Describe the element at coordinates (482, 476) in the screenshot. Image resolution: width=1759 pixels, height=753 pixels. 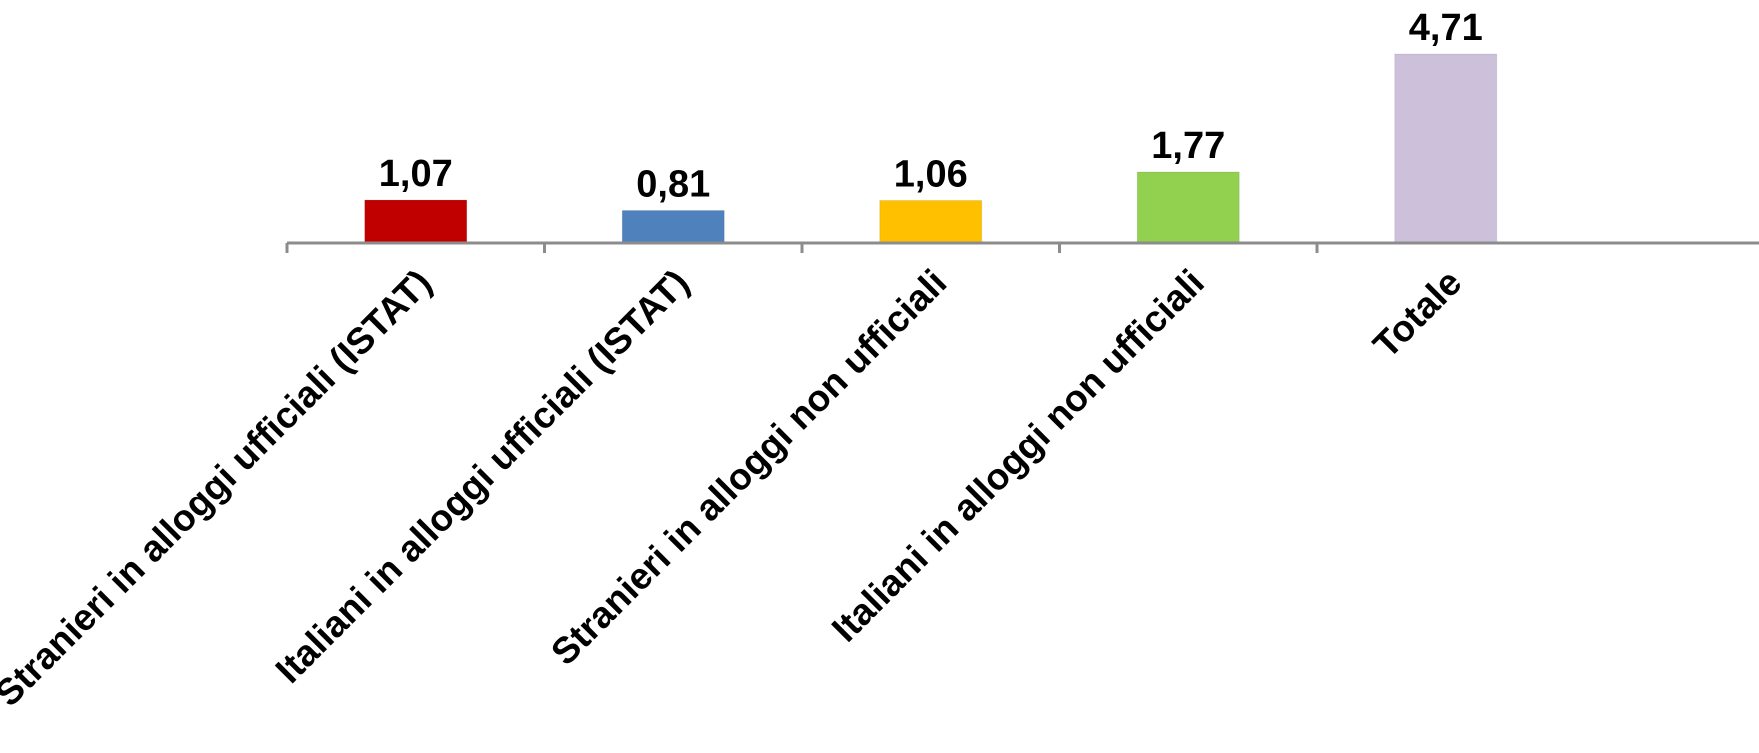
I see `category-tick-label: Italiani in alloggi ufficiali (ISTAT)` at that location.